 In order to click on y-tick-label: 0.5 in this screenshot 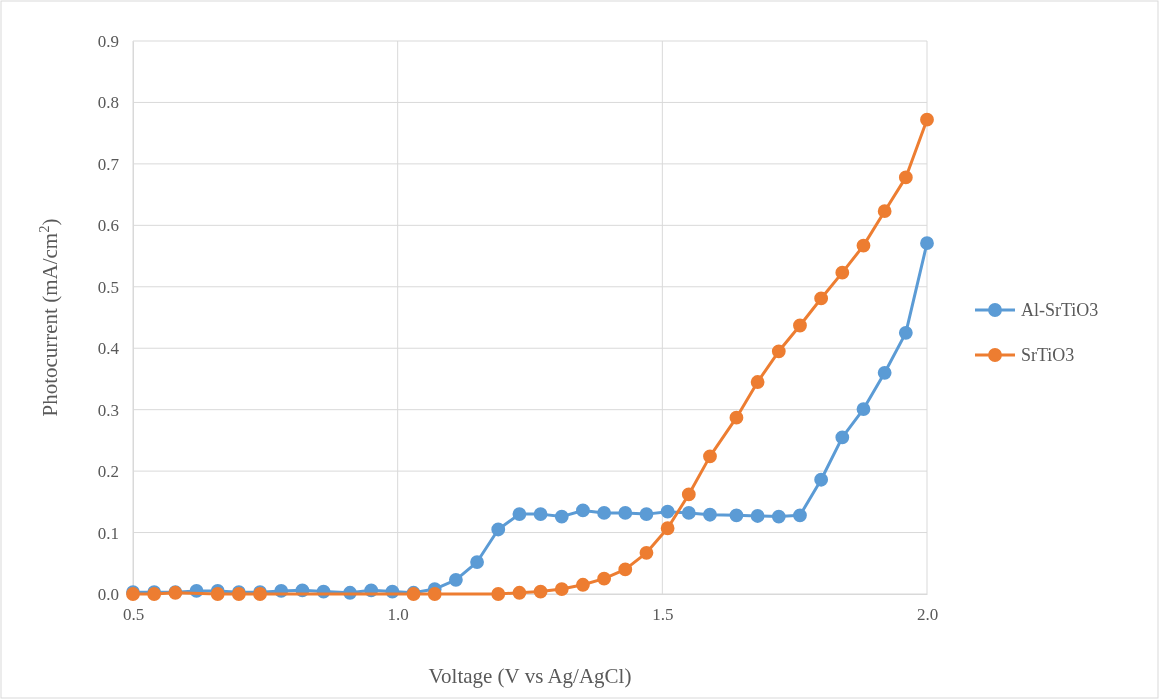, I will do `click(108, 287)`.